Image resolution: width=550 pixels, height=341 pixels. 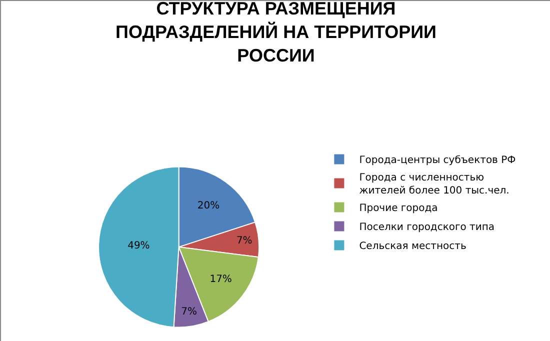 What do you see at coordinates (437, 160) in the screenshot?
I see `legend-label: Города-центры субъектов РФ` at bounding box center [437, 160].